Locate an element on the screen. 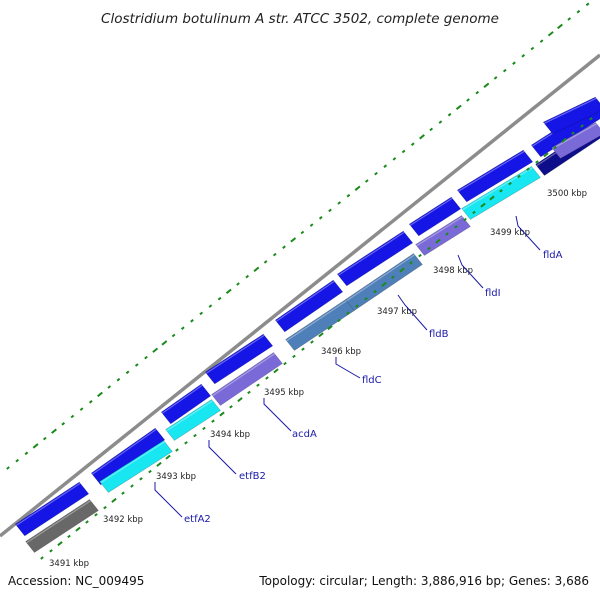  tick-label: 3495 kbp is located at coordinates (284, 393).